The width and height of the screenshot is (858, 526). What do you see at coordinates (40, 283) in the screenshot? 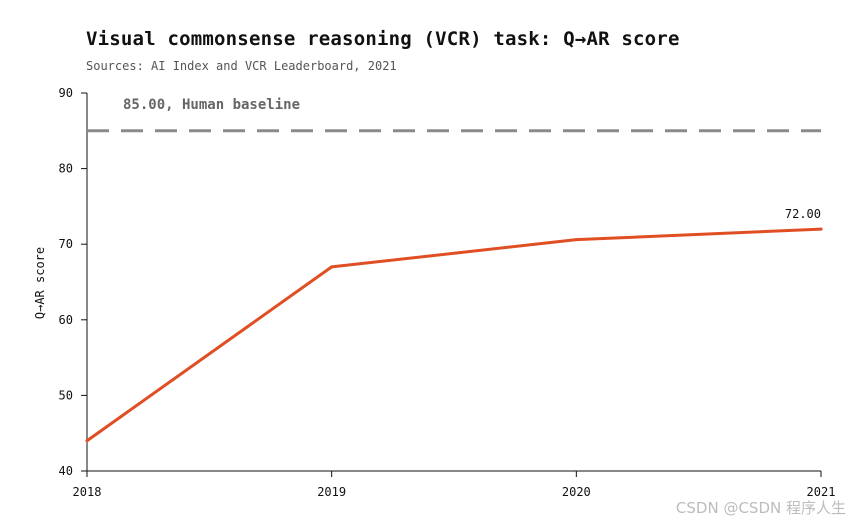
I see `y-axis-label: Q→AR score` at bounding box center [40, 283].